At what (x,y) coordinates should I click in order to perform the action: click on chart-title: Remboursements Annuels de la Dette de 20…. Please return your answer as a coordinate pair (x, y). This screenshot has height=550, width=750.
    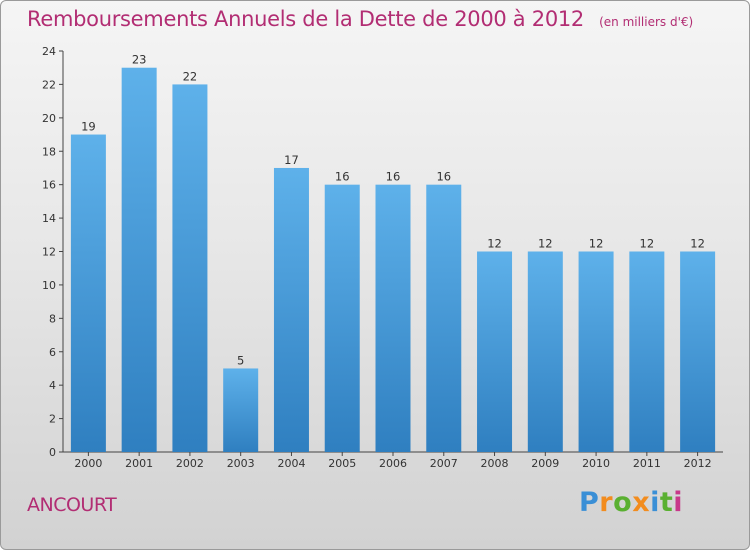
    Looking at the image, I should click on (305, 19).